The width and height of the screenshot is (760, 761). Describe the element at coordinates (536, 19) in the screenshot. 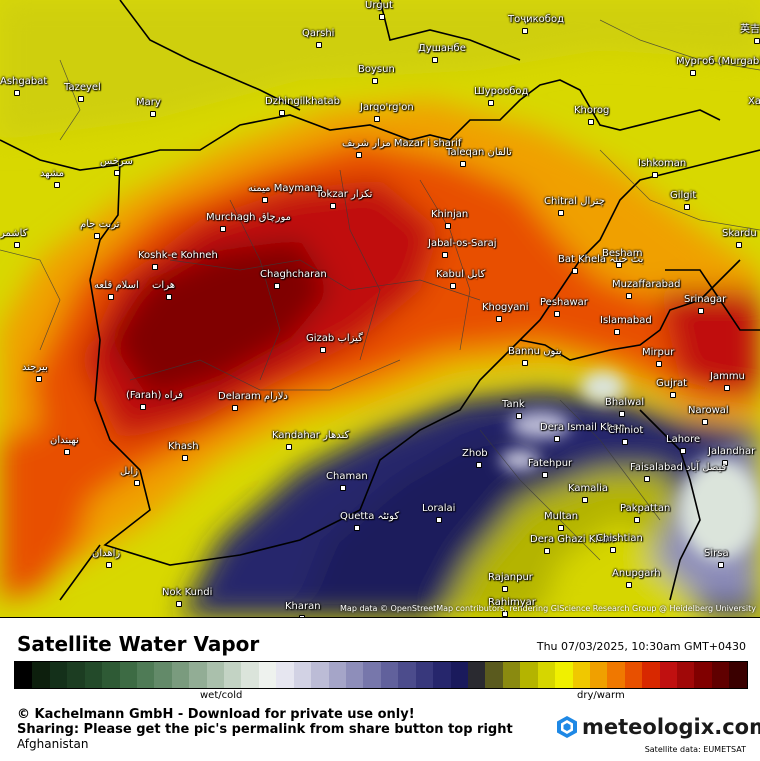

I see `city-label: Тоҷикобод` at that location.